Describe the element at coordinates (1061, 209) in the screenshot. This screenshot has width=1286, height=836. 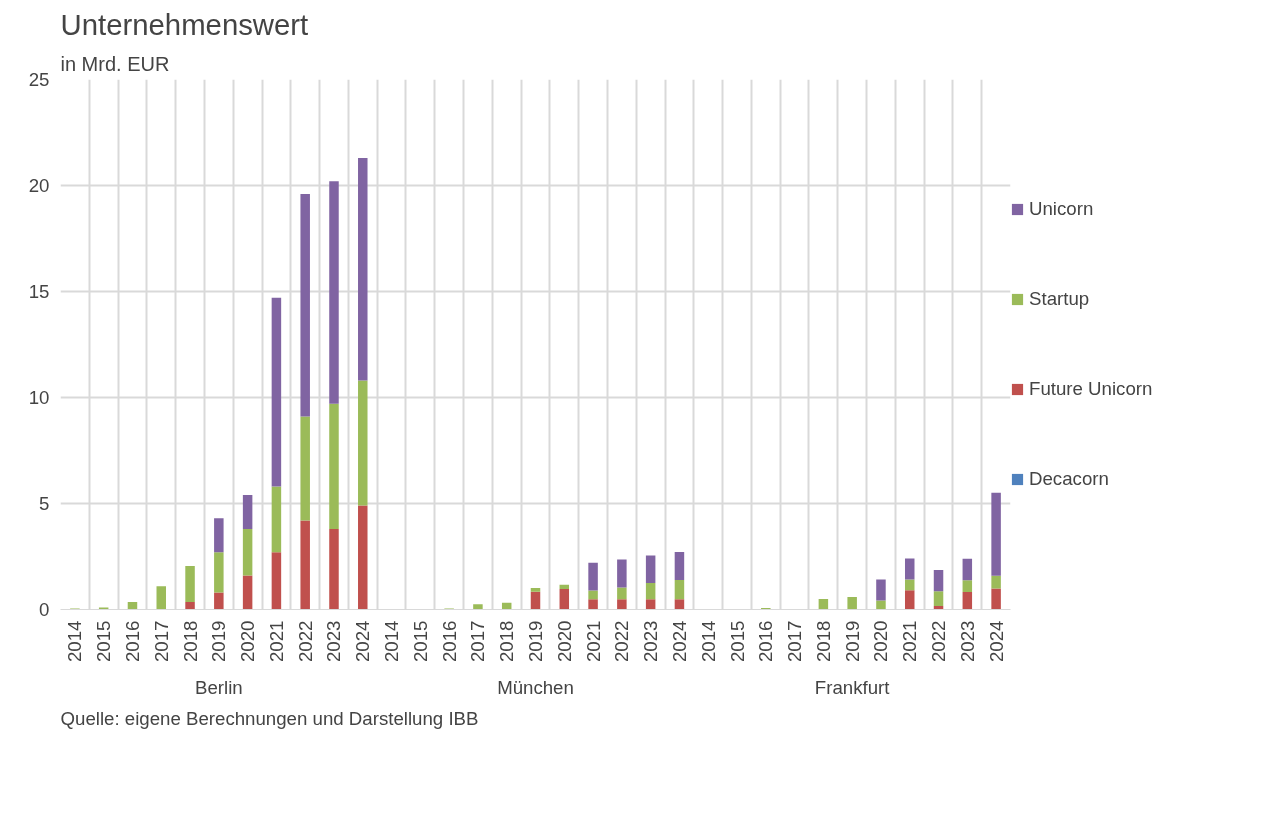
I see `legend-label: Unicorn` at that location.